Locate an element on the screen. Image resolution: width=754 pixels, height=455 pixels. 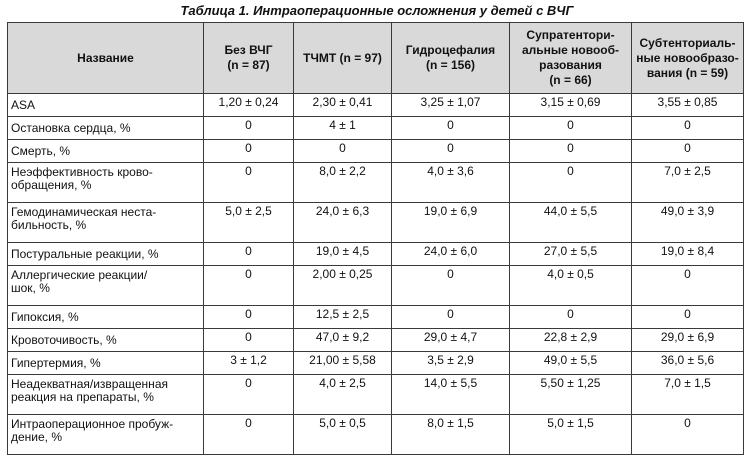
cell-value: 12,5 ± 2,5 is located at coordinates (342, 317).